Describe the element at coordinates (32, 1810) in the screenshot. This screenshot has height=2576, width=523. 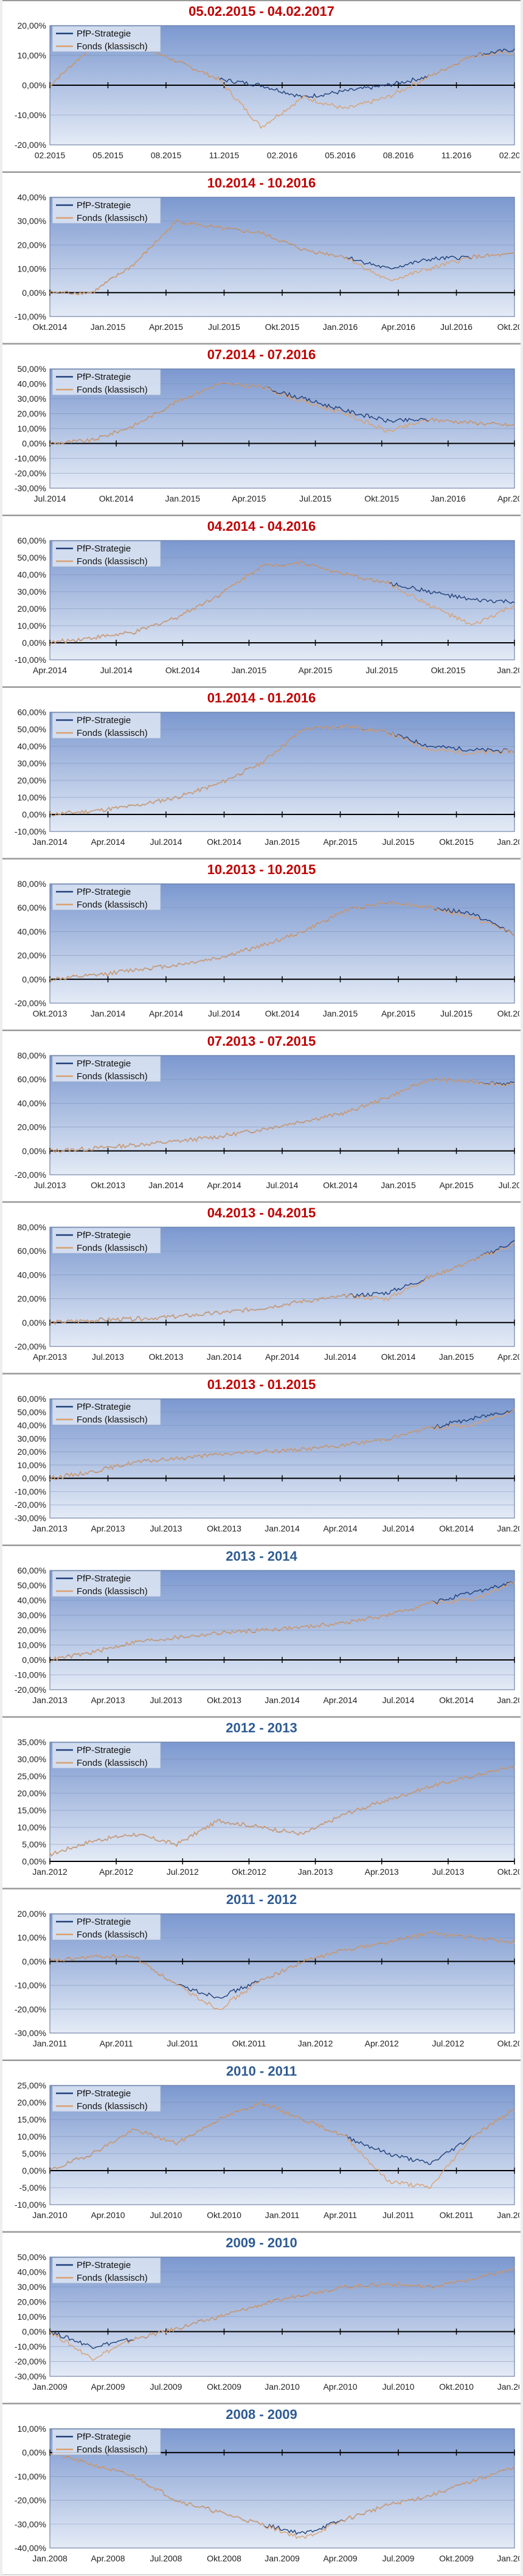
I see `y-tick-label: 15,00%` at that location.